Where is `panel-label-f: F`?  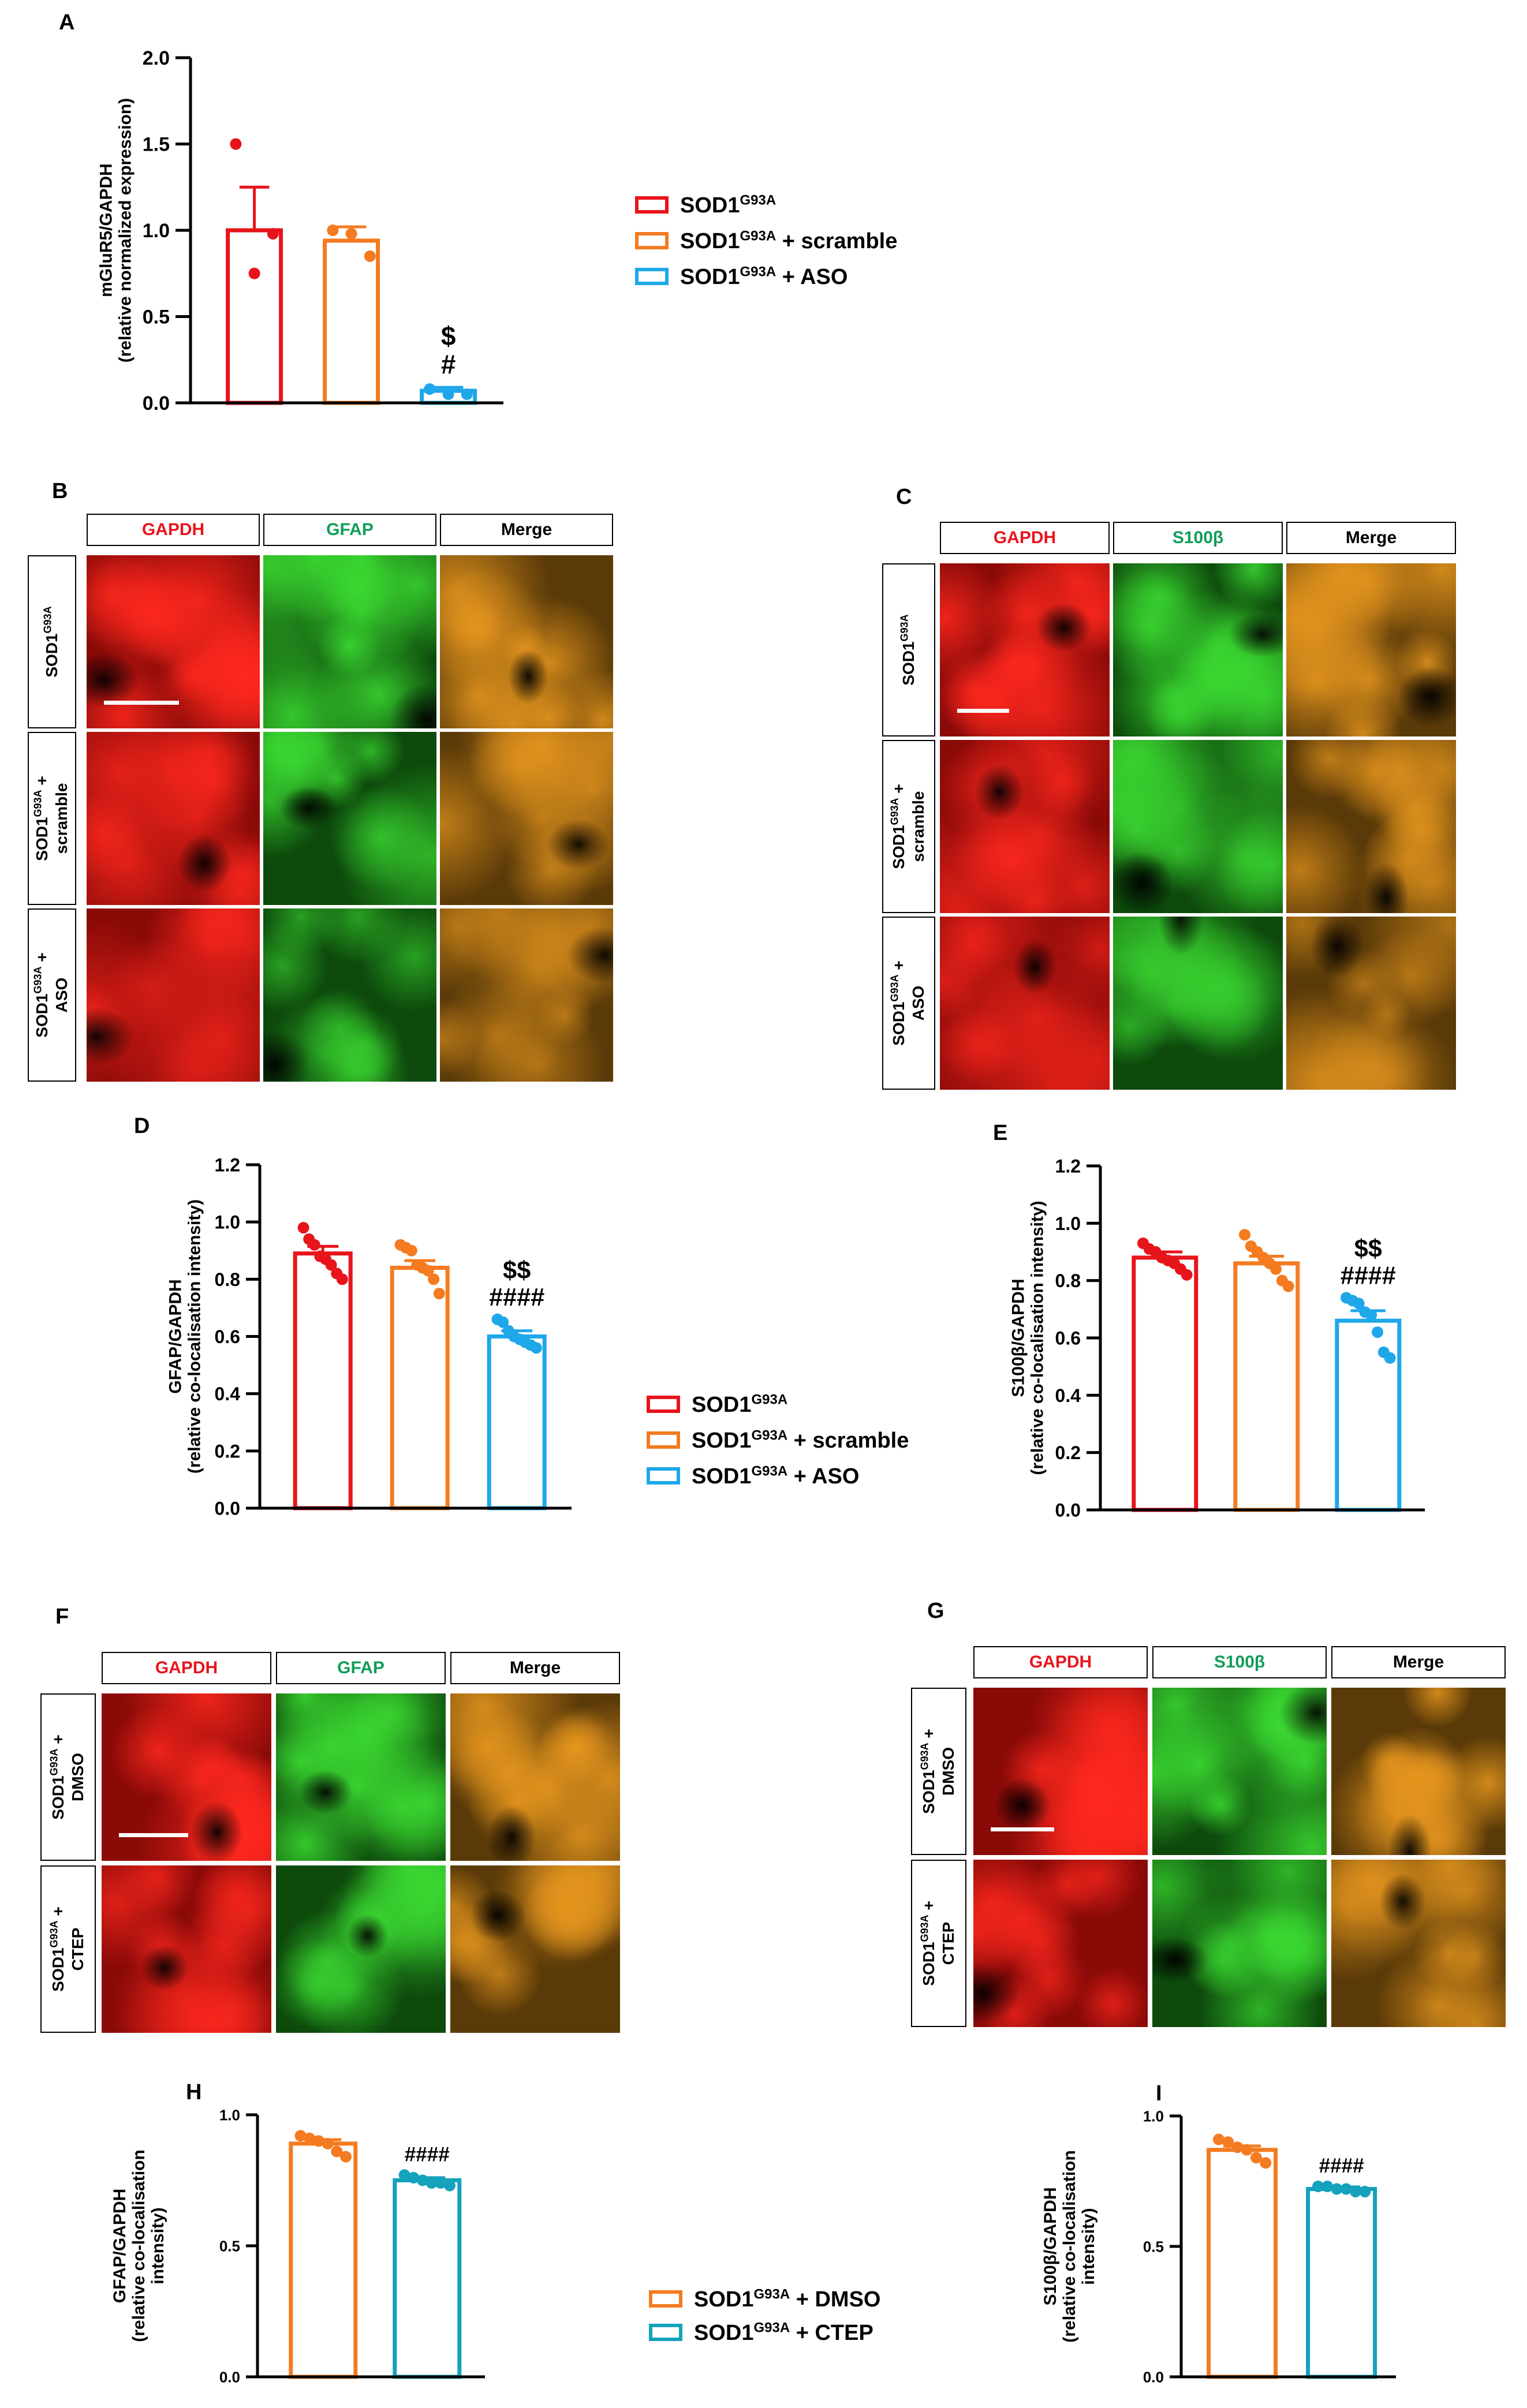
panel-label-f: F is located at coordinates (62, 1617).